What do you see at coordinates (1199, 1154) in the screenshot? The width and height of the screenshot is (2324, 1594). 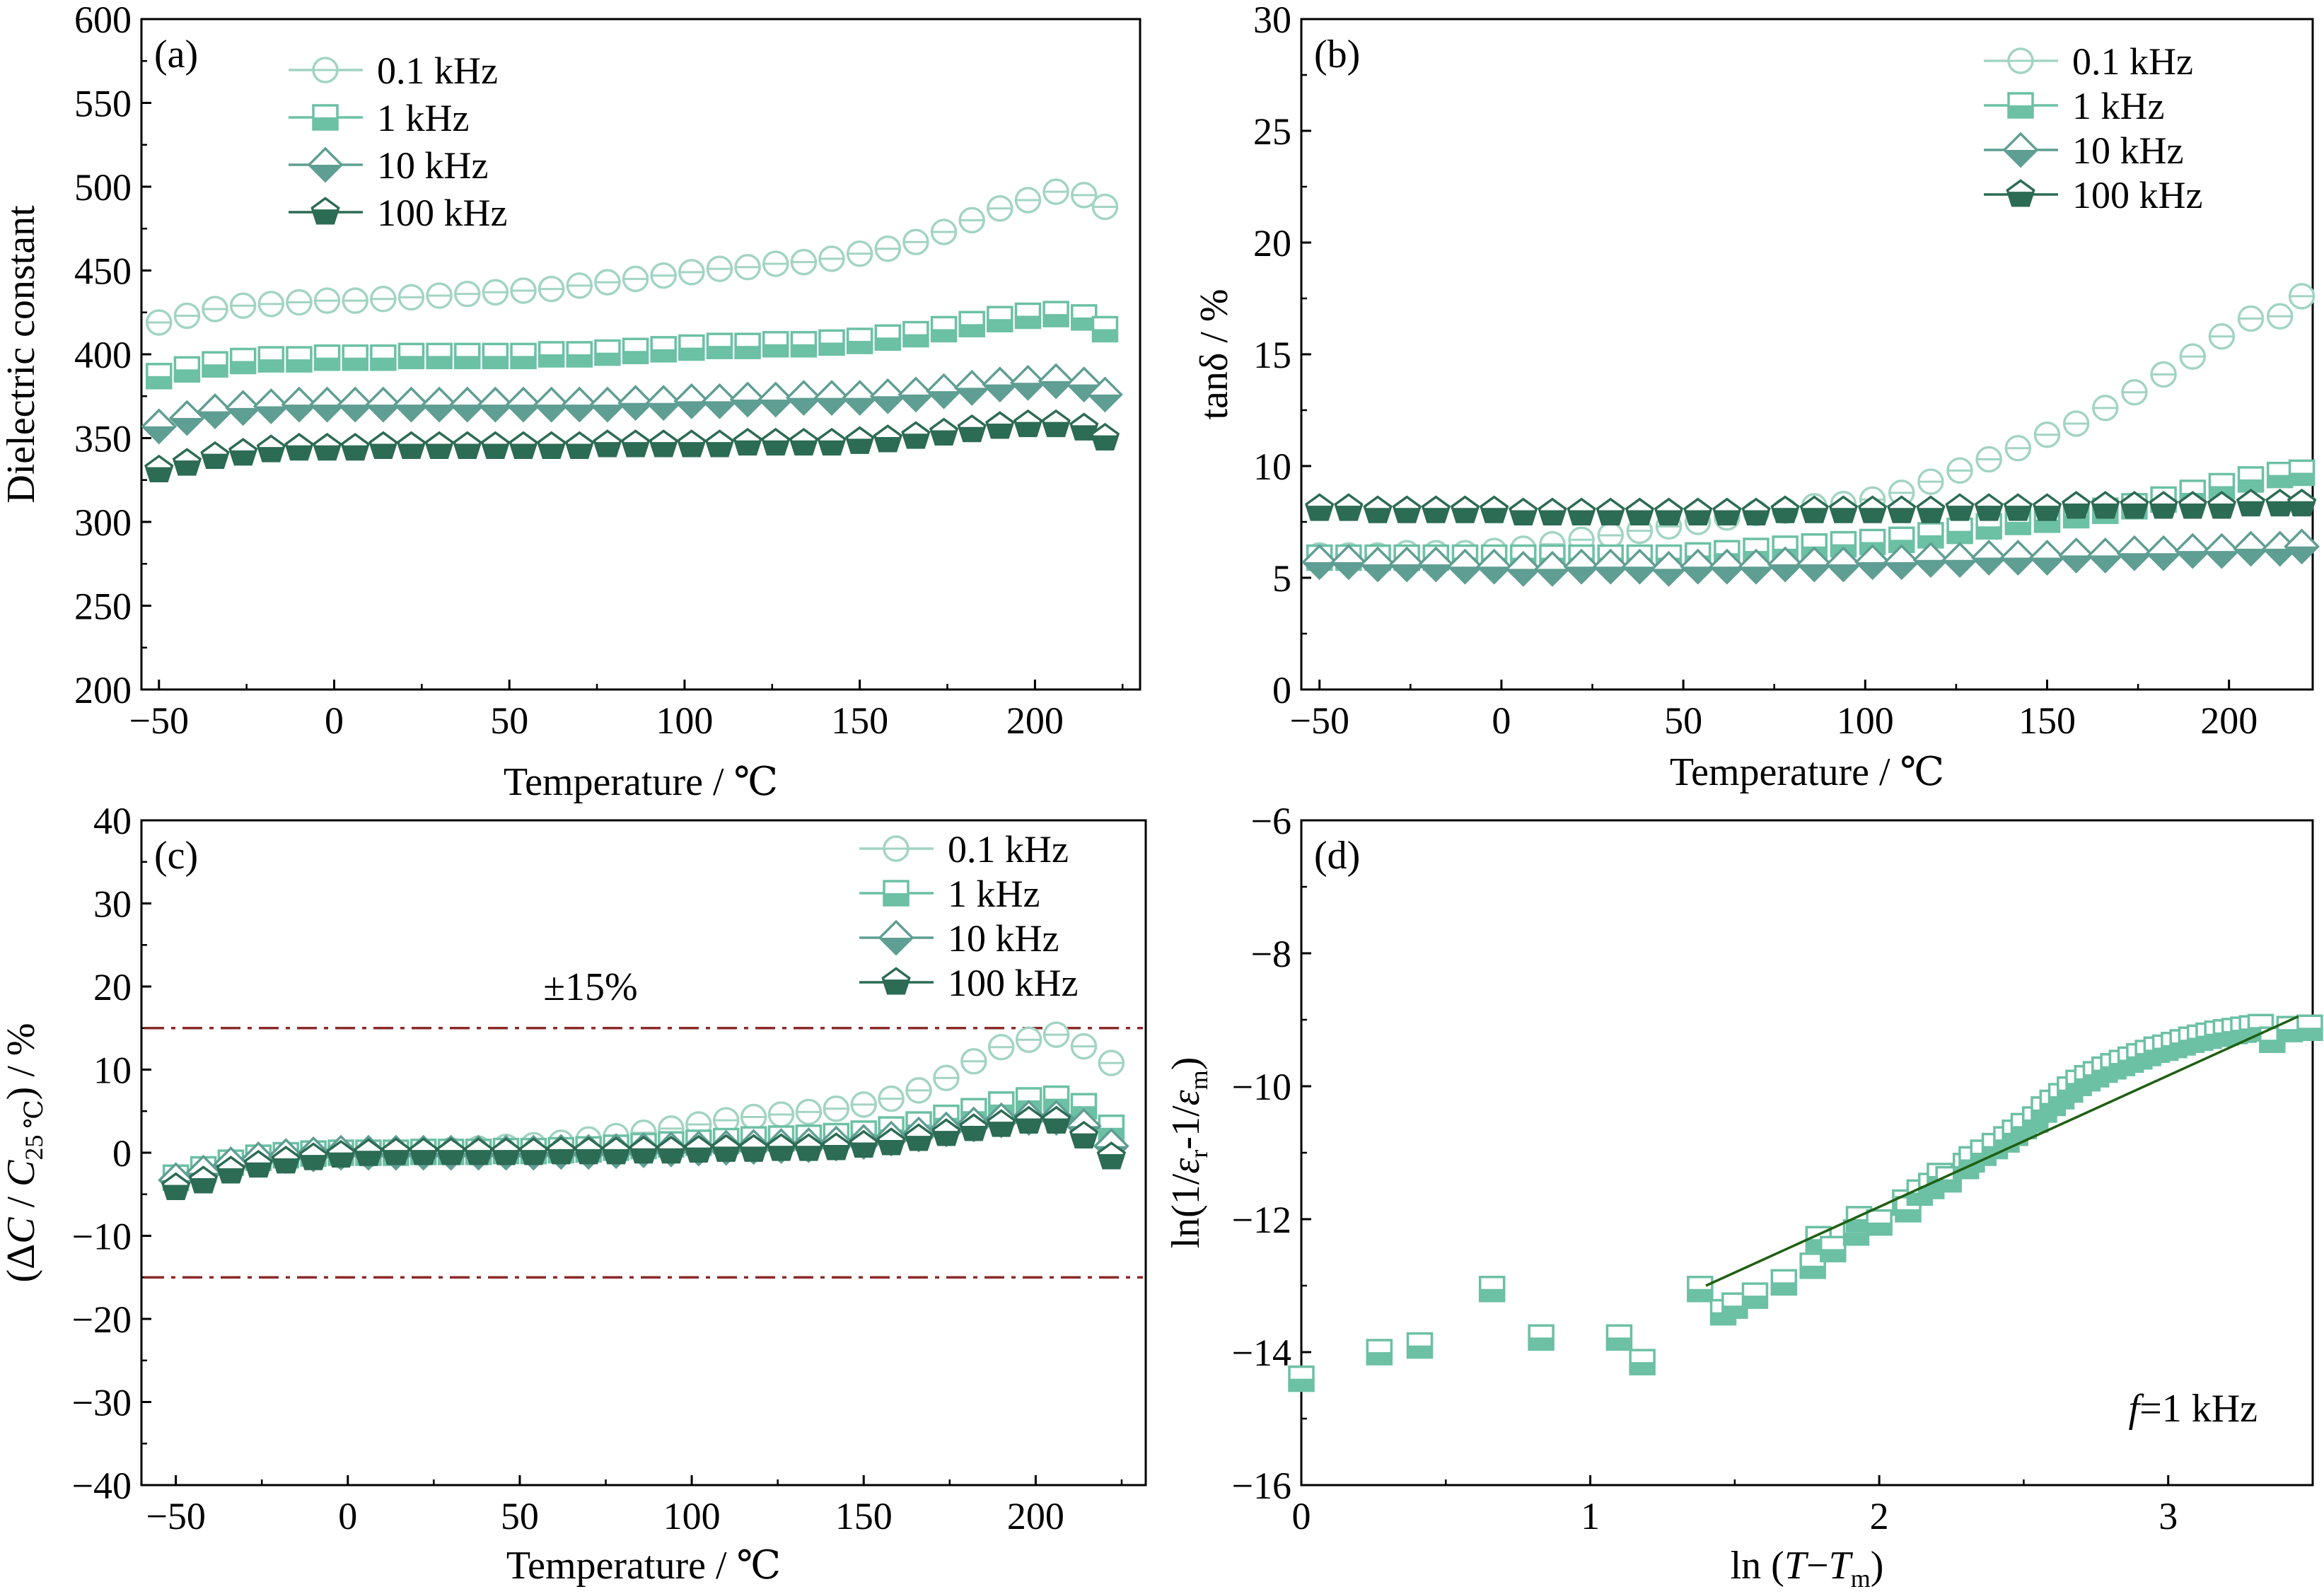 I see `y-axis-label-part: r` at bounding box center [1199, 1154].